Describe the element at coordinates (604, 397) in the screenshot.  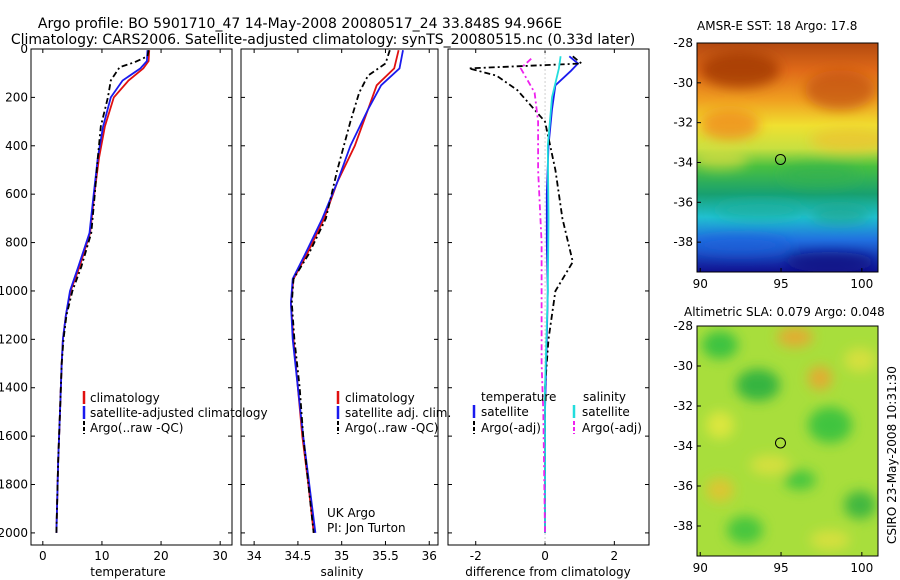
I see `difference-legend-header: salinity` at that location.